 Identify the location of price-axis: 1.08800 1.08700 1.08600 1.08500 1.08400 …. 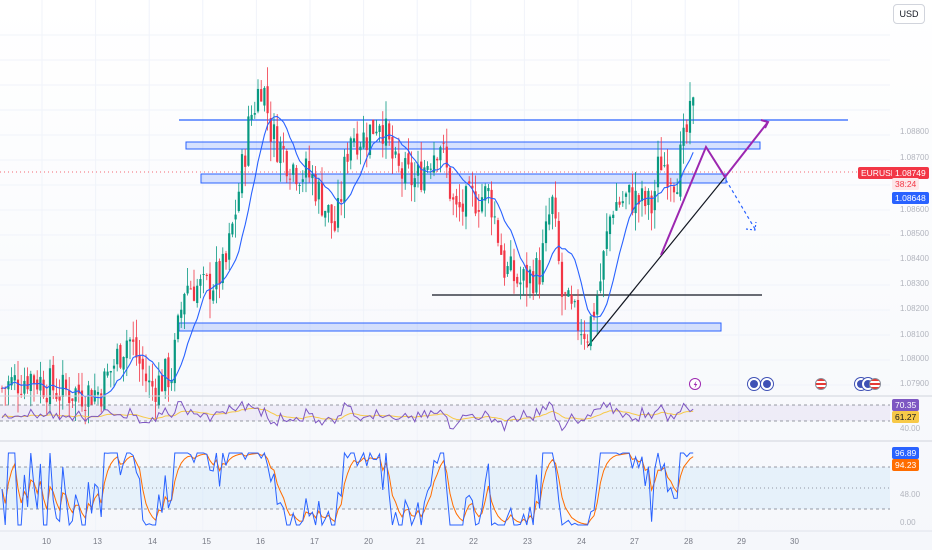
(914, 327).